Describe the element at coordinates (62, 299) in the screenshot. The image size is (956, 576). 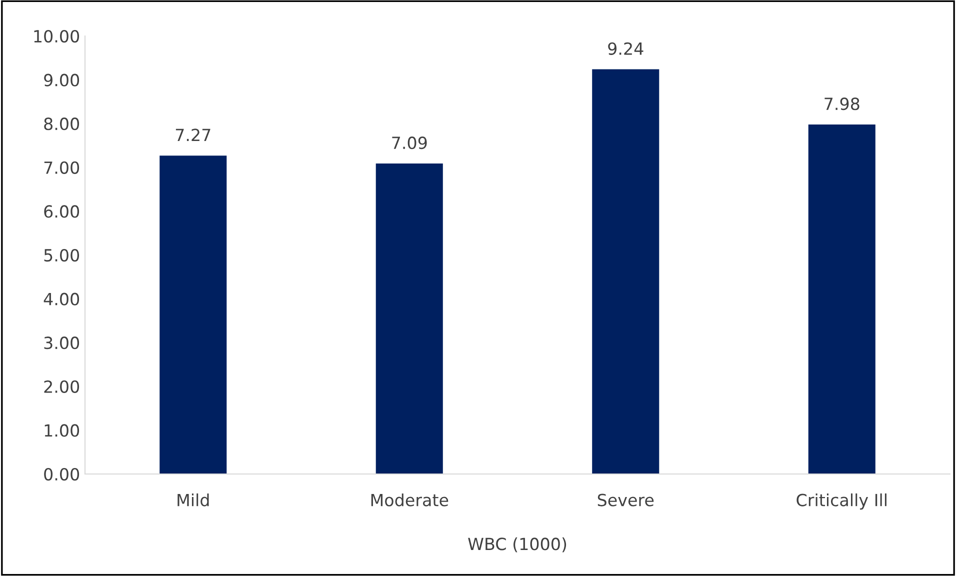
I see `y-tick-label: 4.00` at that location.